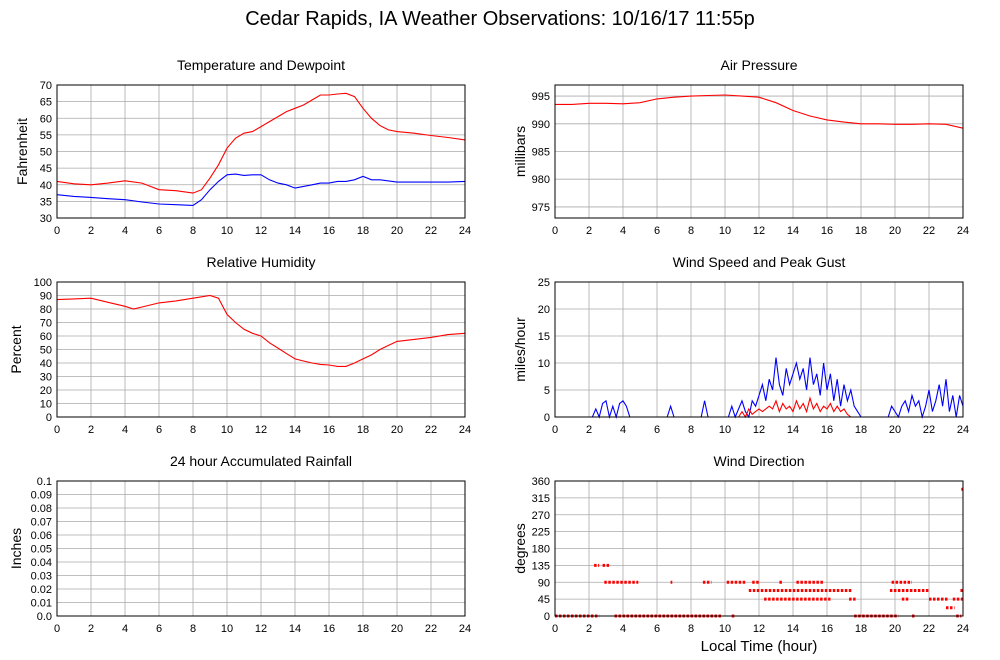 This screenshot has width=1000, height=660. Describe the element at coordinates (547, 391) in the screenshot. I see `y-tick-label: 5` at that location.